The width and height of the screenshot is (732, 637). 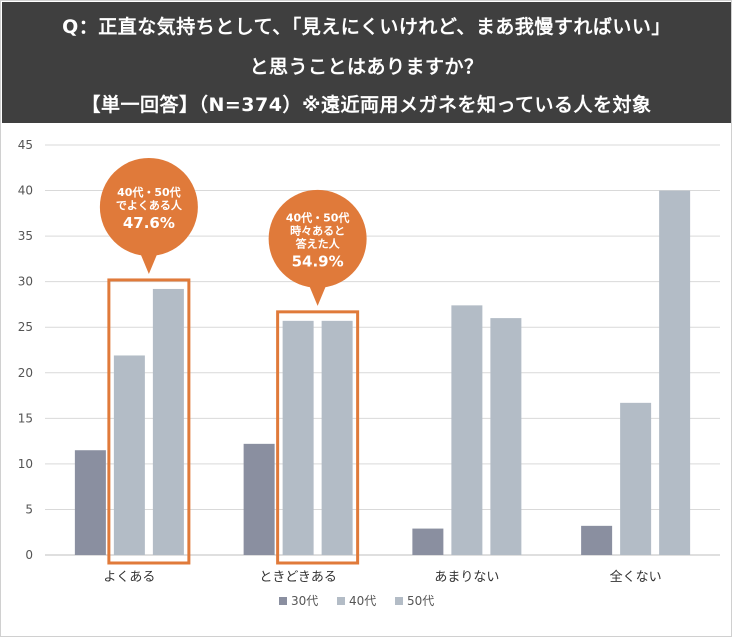 What do you see at coordinates (366, 27) in the screenshot?
I see `question-line-1: Q：正直な気持ちとして、「見えにくいけれど、まあ我慢すればいい」` at bounding box center [366, 27].